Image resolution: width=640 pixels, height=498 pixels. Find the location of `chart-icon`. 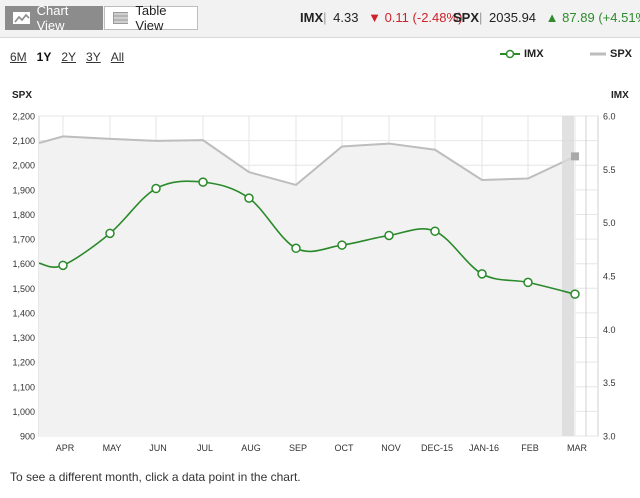

chart-icon is located at coordinates (21, 18).